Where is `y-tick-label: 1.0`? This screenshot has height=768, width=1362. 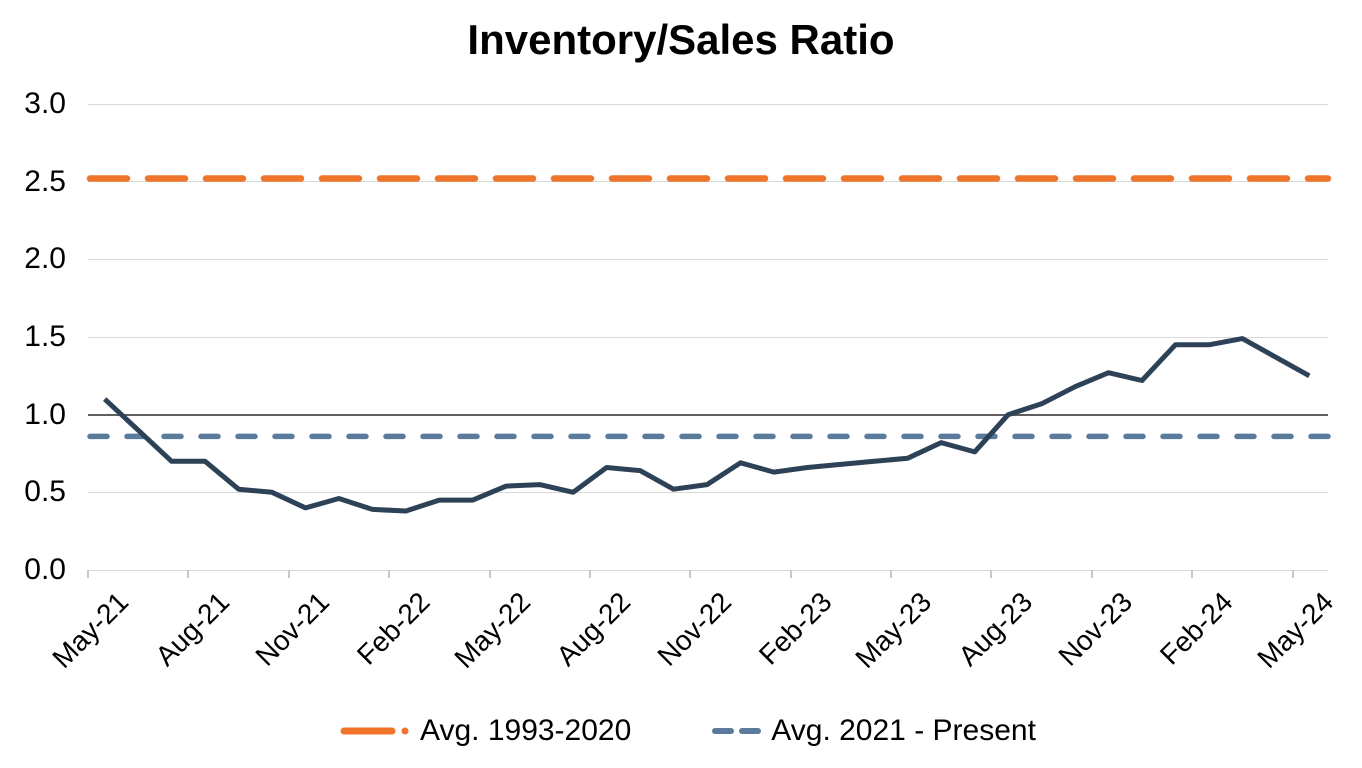
y-tick-label: 1.0 is located at coordinates (45, 414).